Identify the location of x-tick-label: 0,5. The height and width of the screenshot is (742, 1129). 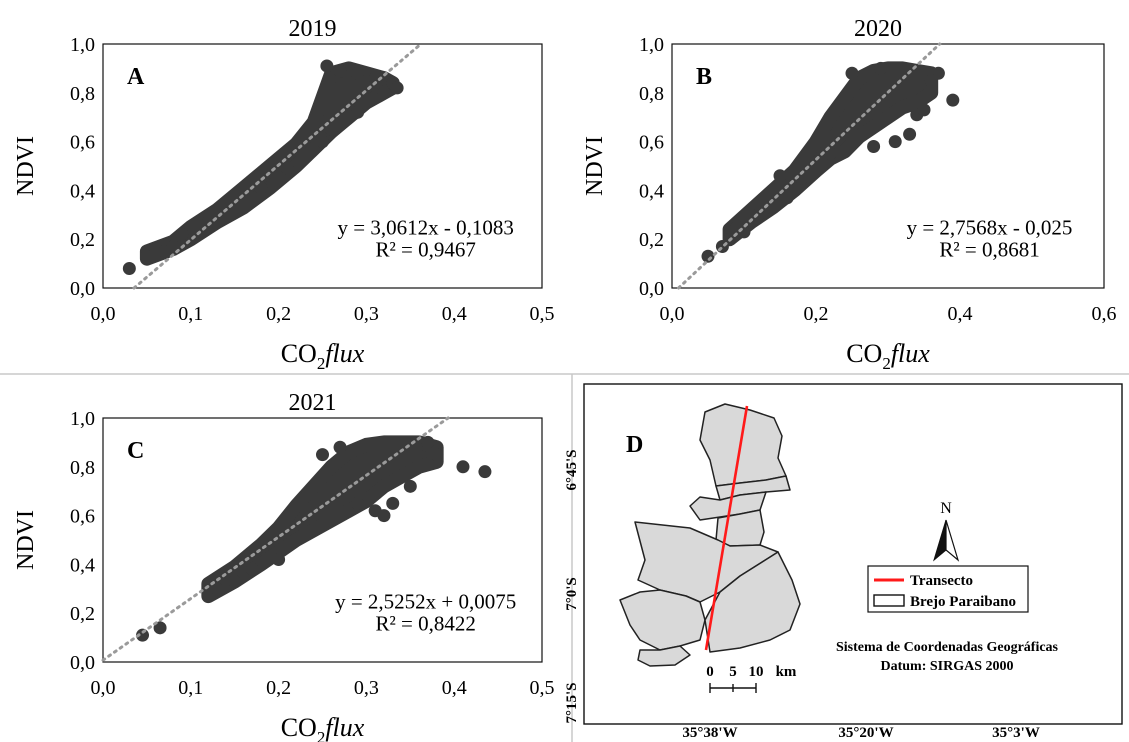
(542, 314).